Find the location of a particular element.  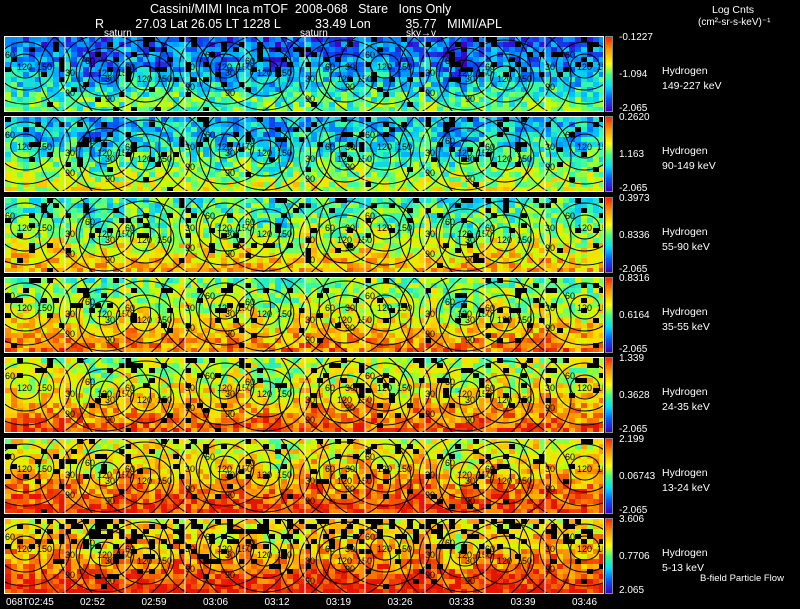

x-tick-label: 03:06 is located at coordinates (216, 602).